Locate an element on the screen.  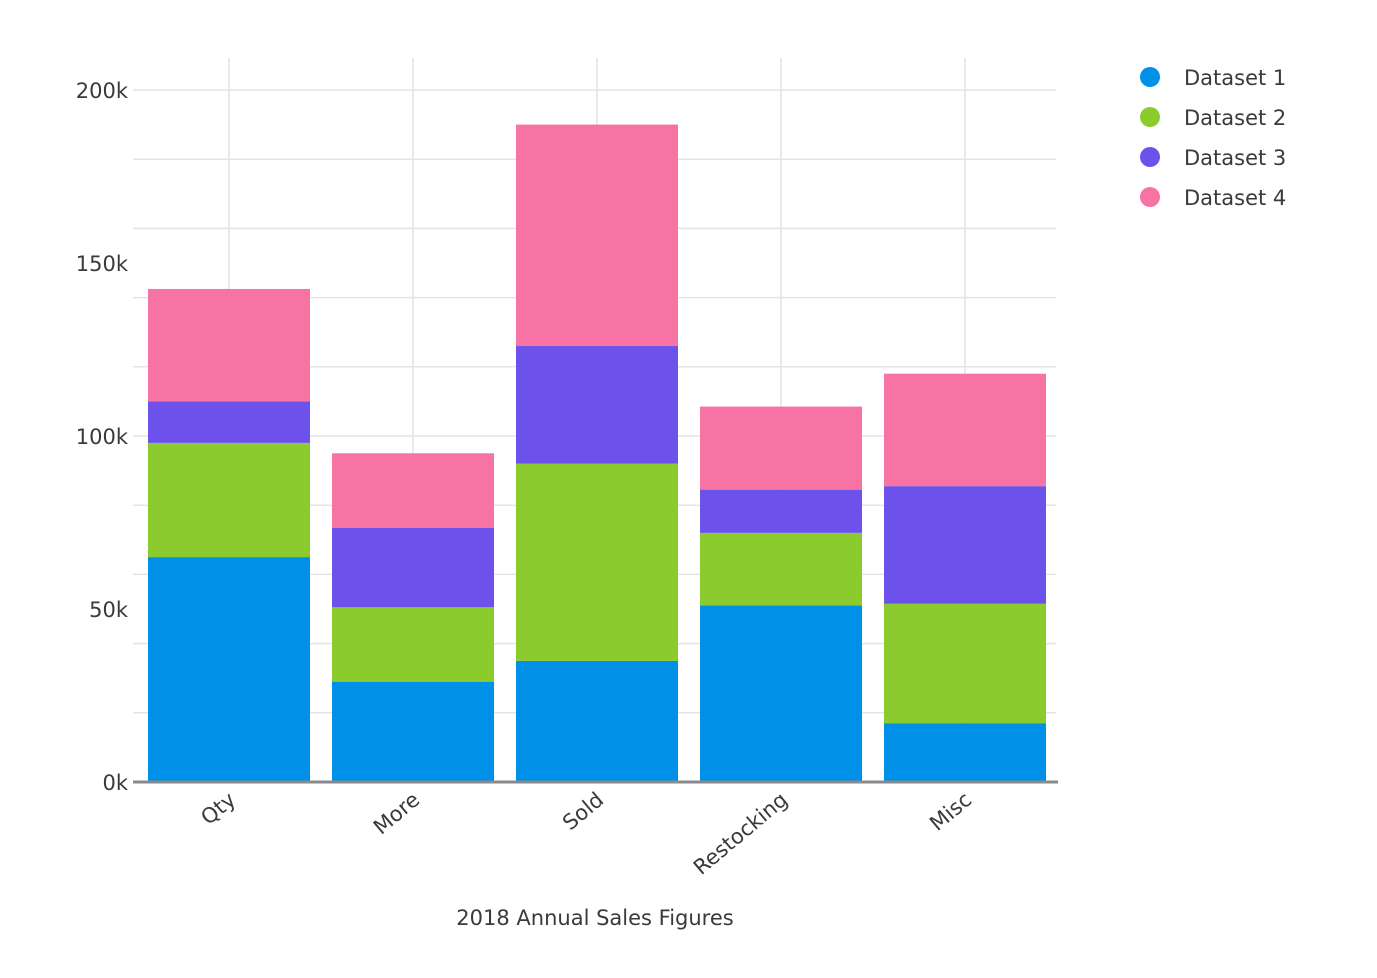
x-tick-label-sold: Sold is located at coordinates (583, 811).